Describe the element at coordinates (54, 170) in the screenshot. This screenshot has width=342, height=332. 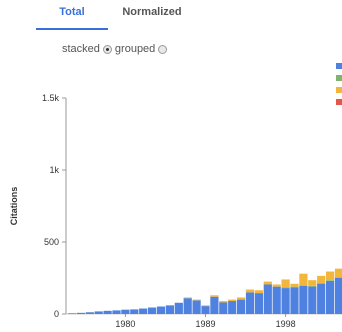
I see `y-tick-label: 1k` at that location.